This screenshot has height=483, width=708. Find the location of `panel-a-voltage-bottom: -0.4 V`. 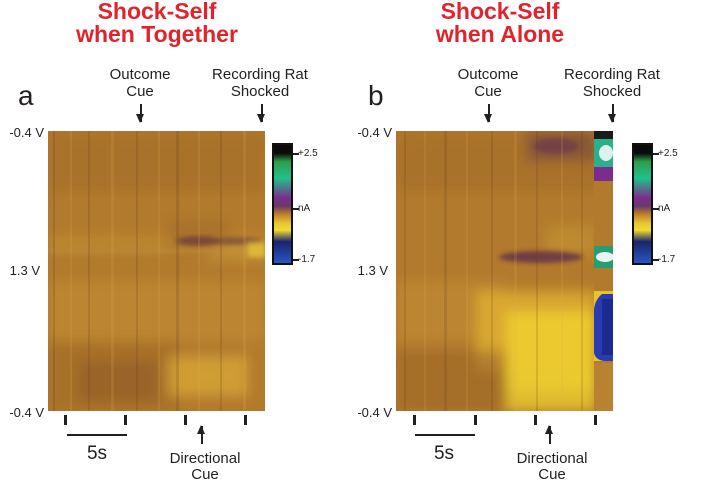

panel-a-voltage-bottom: -0.4 V is located at coordinates (26, 412).